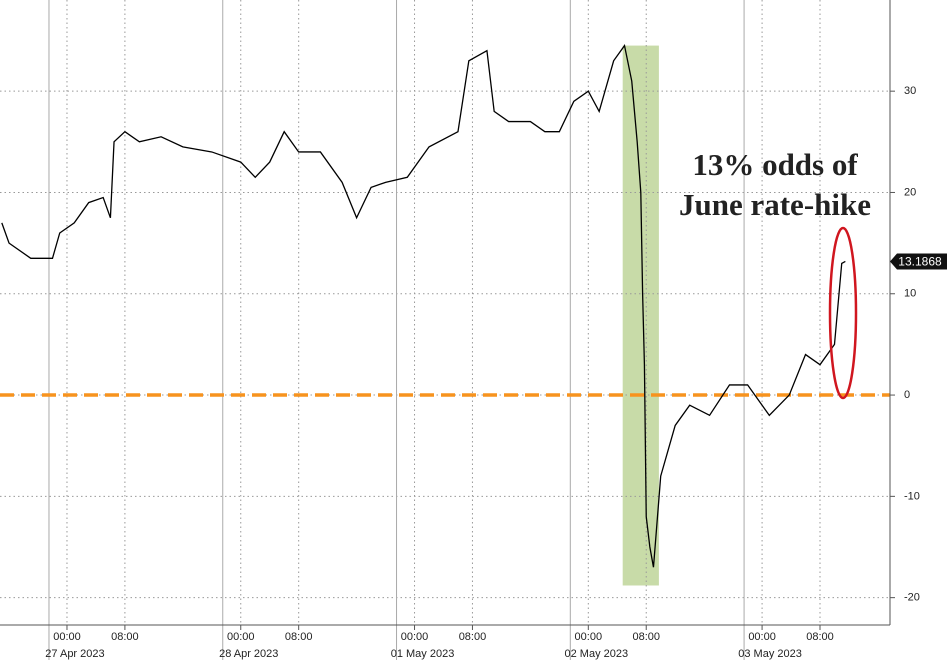 This screenshot has width=947, height=660. Describe the element at coordinates (910, 294) in the screenshot. I see `y-tick-label: 10` at that location.